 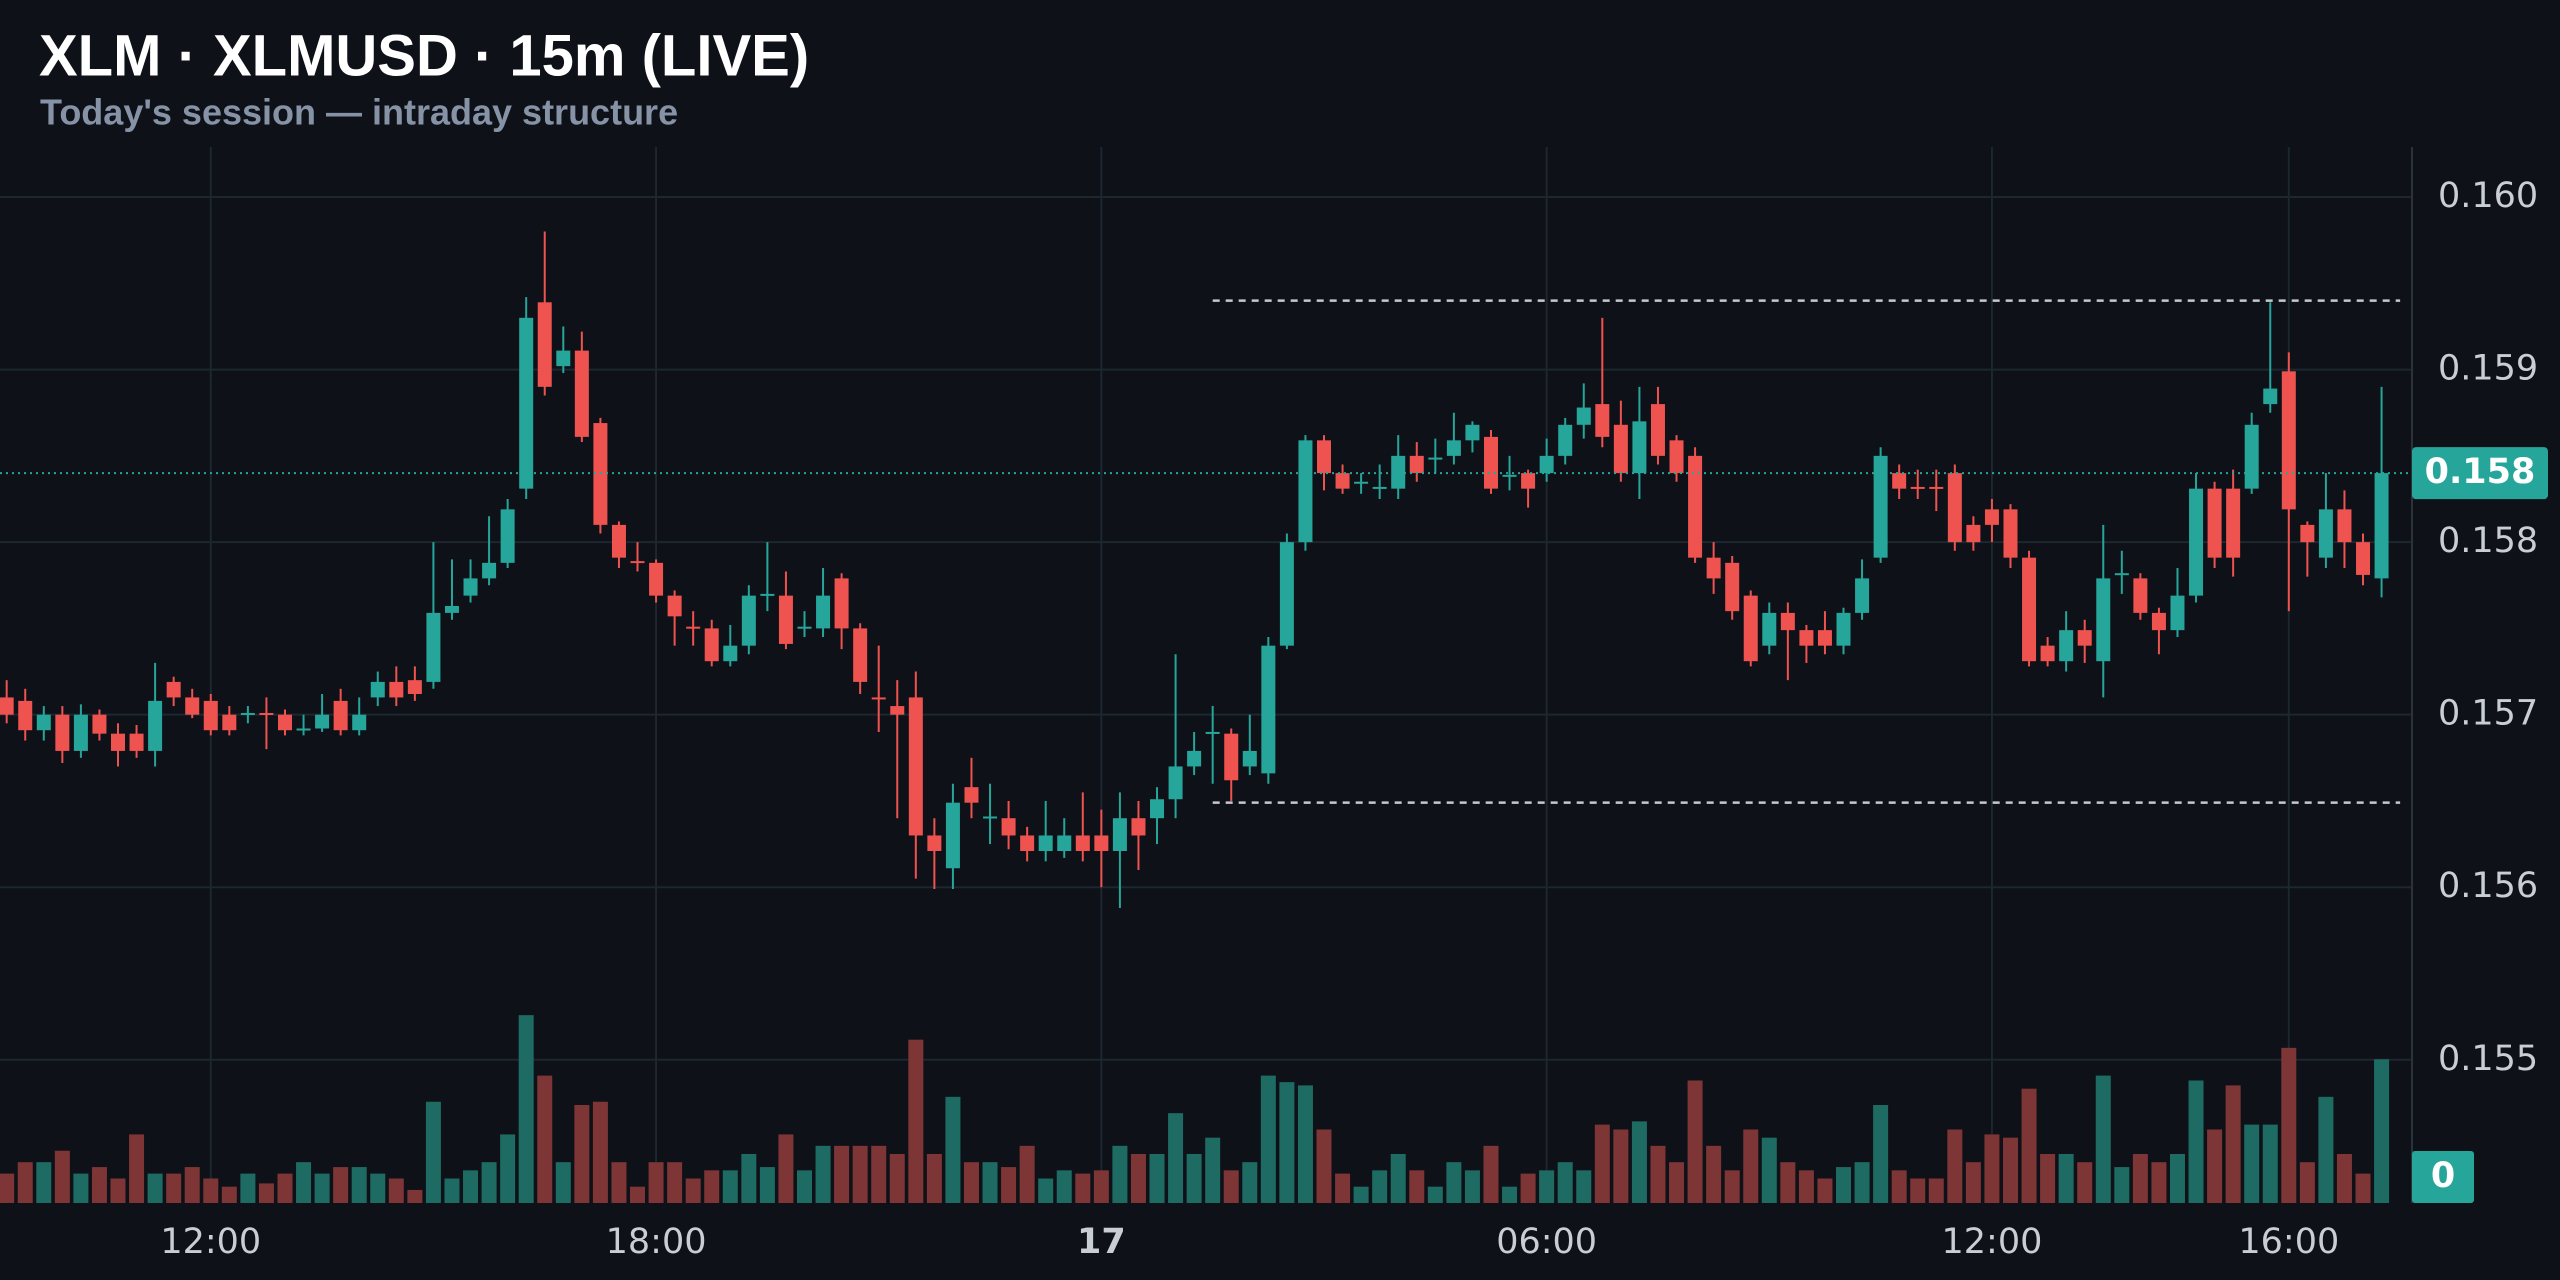 What do you see at coordinates (1195, 1109) in the screenshot?
I see `volume-pane` at bounding box center [1195, 1109].